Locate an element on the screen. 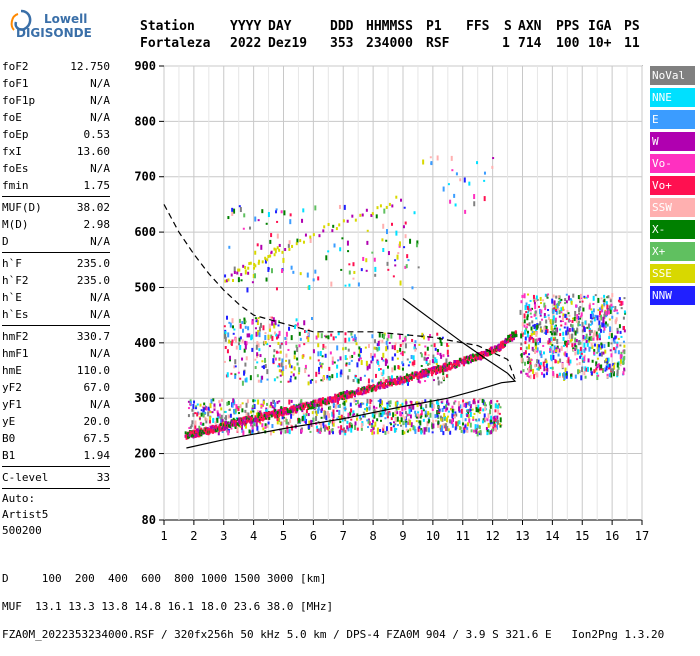 This screenshot has height=656, width=700. param-name: fmin is located at coordinates (15, 185).